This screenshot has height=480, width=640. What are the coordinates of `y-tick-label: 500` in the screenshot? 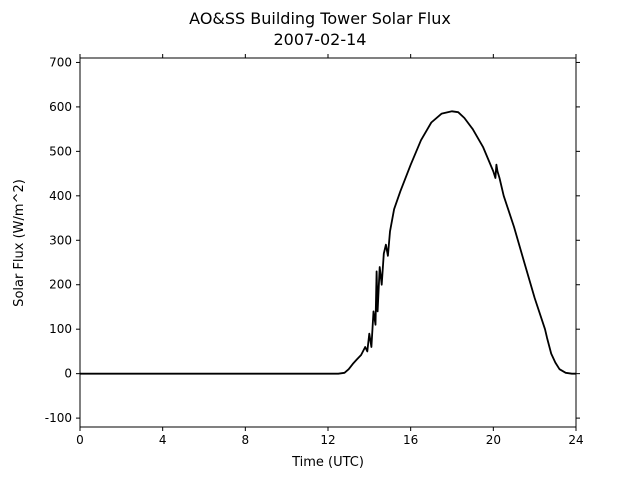 It's located at (60, 151).